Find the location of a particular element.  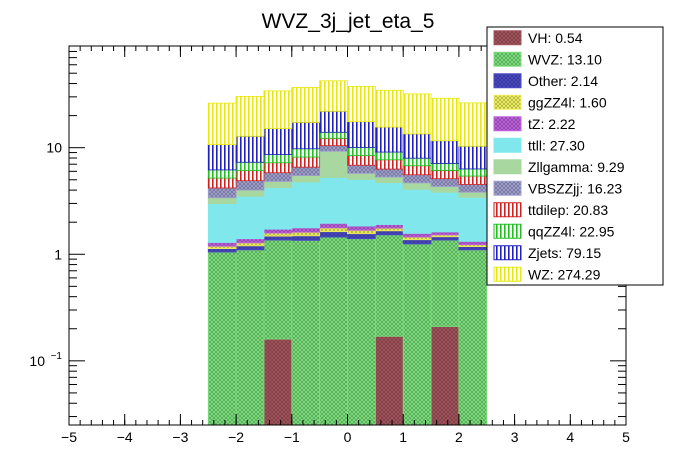

legend-entry-ttdilep: ttdilep: 20.83 is located at coordinates (550, 210).